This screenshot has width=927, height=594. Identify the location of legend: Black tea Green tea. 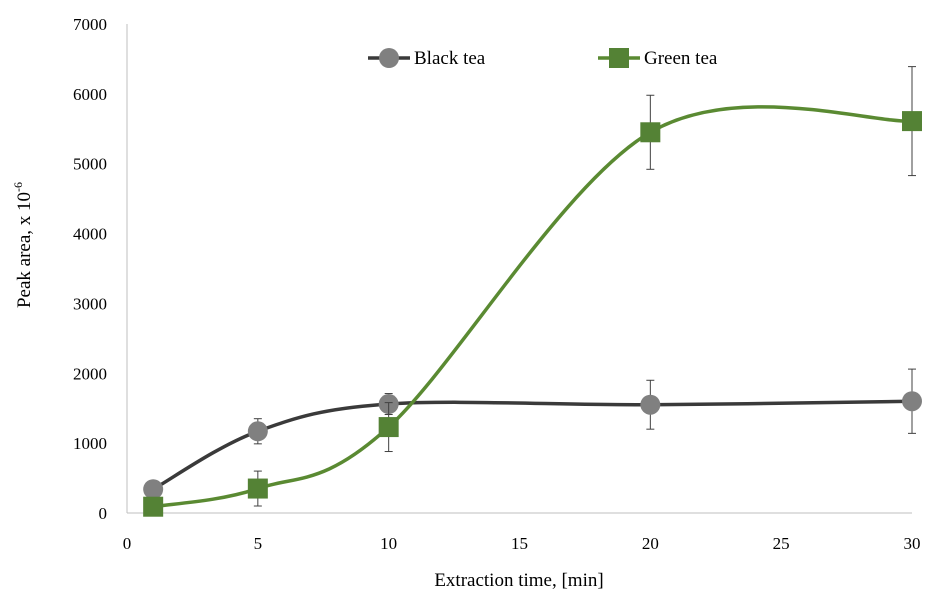
(543, 58).